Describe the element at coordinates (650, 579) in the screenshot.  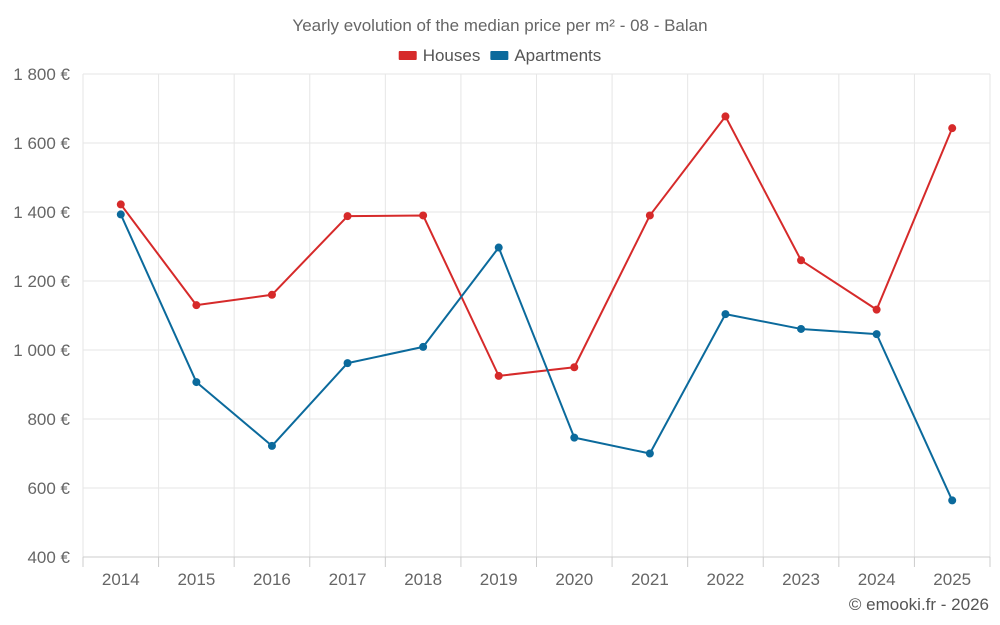
I see `x-tick-label: 2021` at that location.